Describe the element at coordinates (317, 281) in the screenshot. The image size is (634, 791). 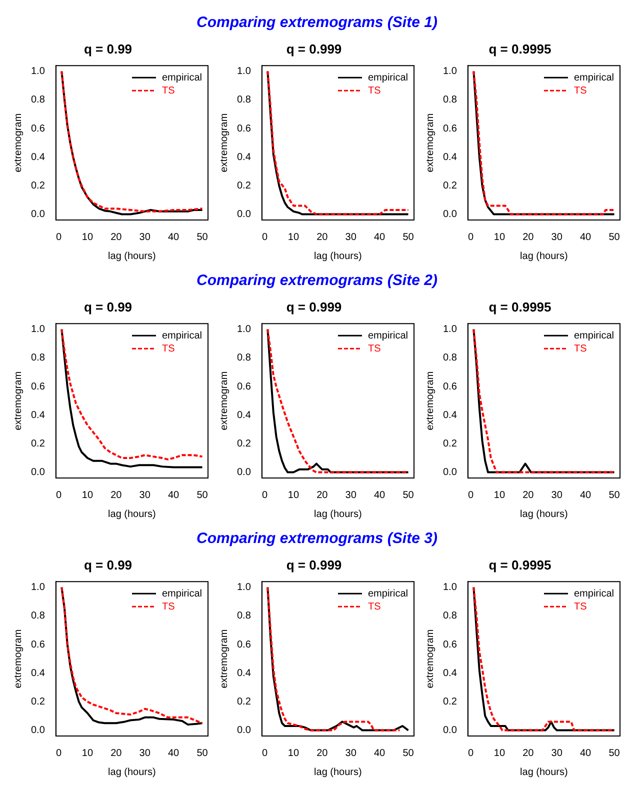
I see `text: Comparing extremograms (Site 2)` at that location.